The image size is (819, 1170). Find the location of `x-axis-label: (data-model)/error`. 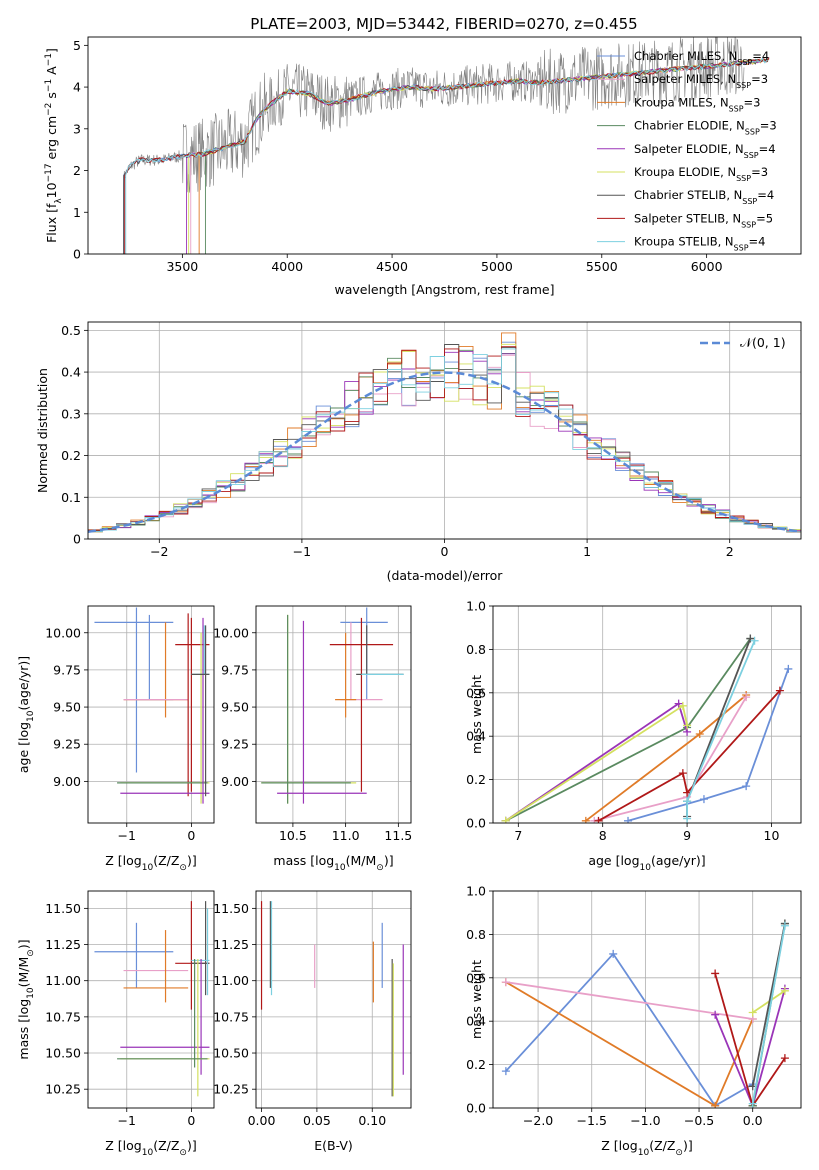

x-axis-label: (data-model)/error is located at coordinates (445, 575).